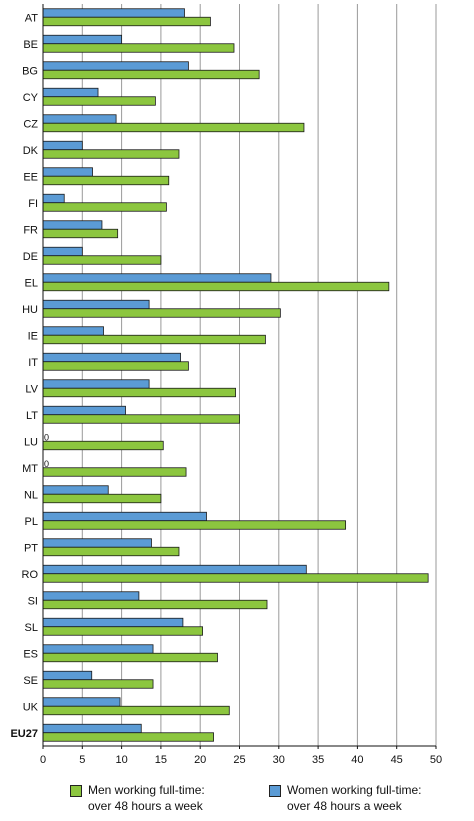 This screenshot has width=474, height=821. What do you see at coordinates (30, 230) in the screenshot?
I see `category-label-fr: FR` at bounding box center [30, 230].